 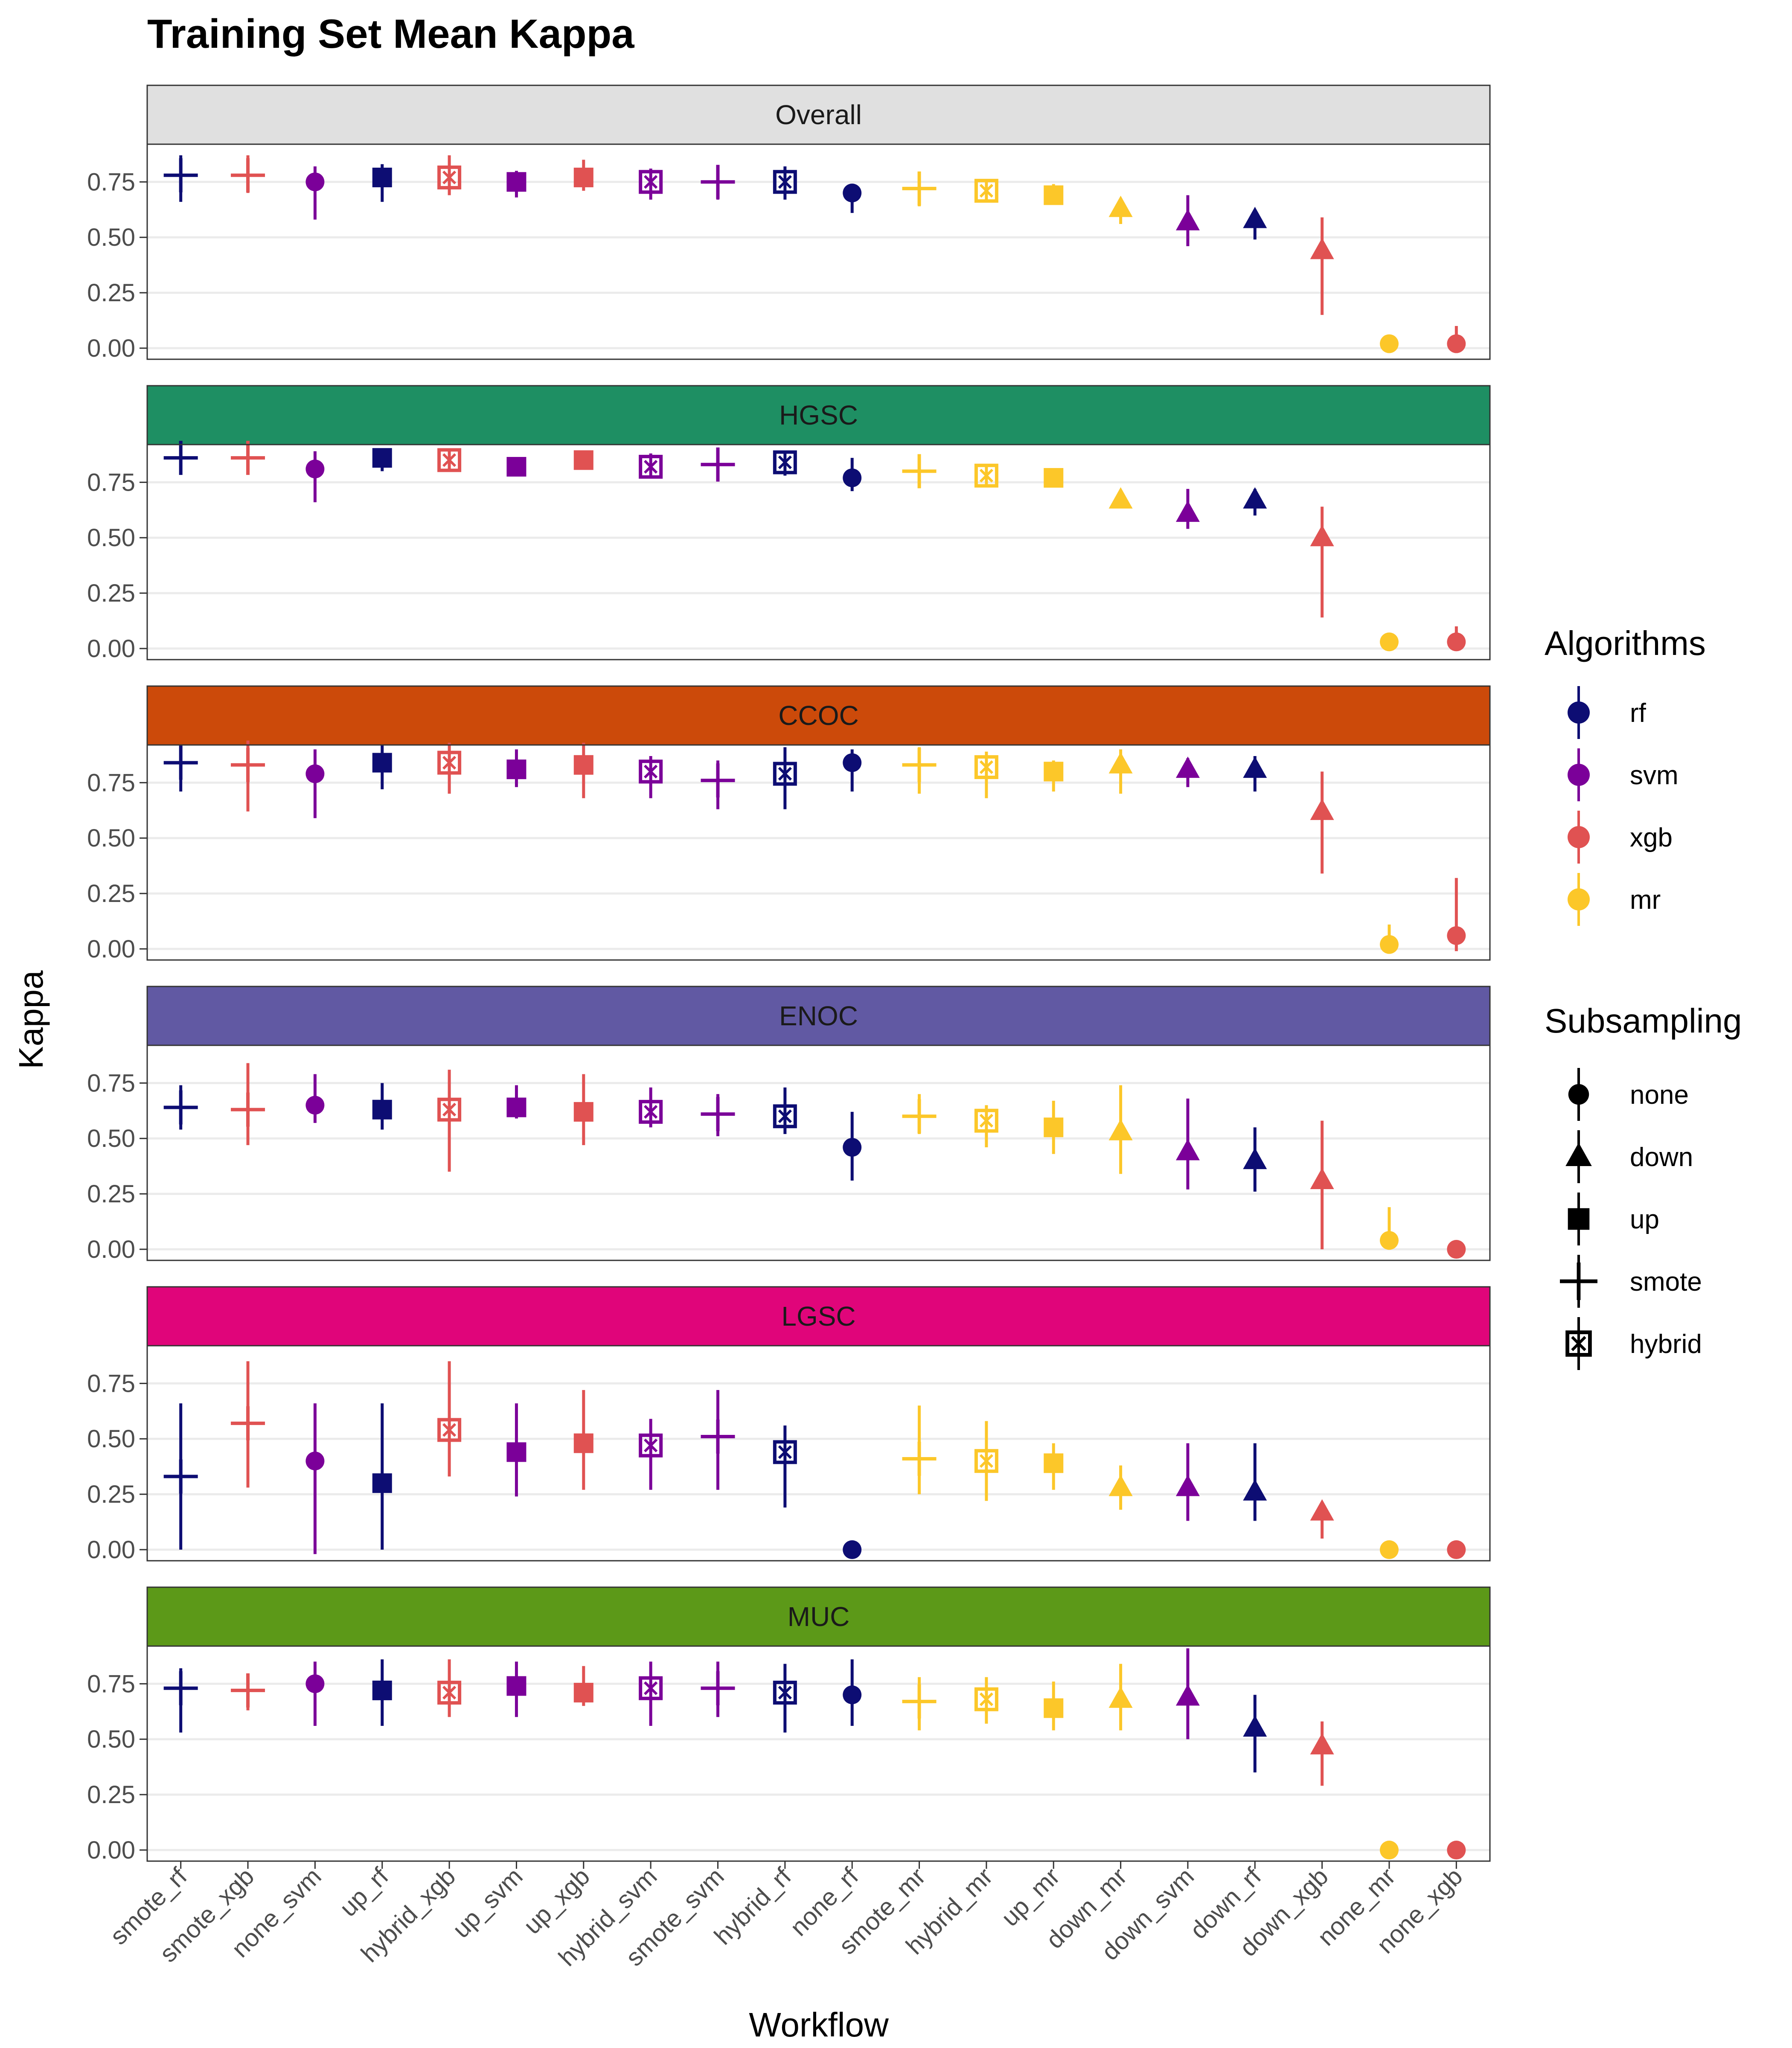 I want to click on point-lgsc-down_xgb, so click(x=1322, y=1510).